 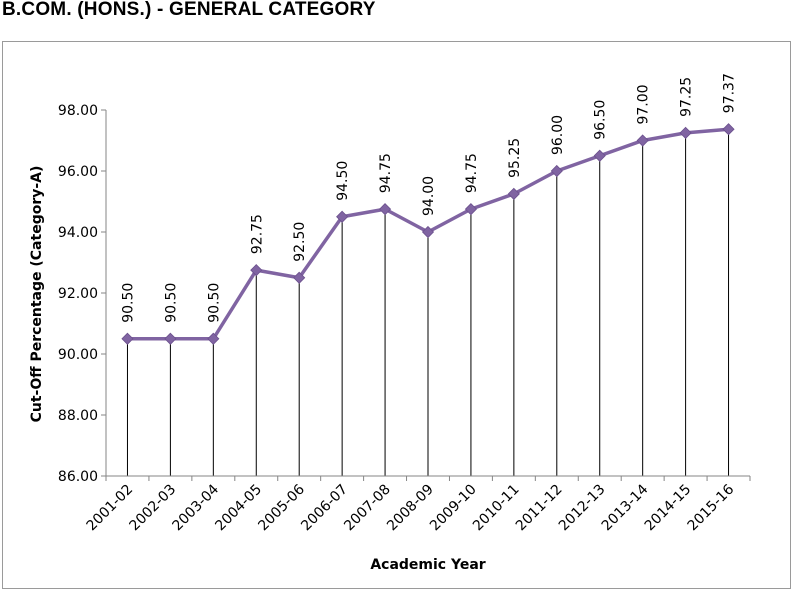 I want to click on x-tick-label: 2005-06, so click(x=281, y=507).